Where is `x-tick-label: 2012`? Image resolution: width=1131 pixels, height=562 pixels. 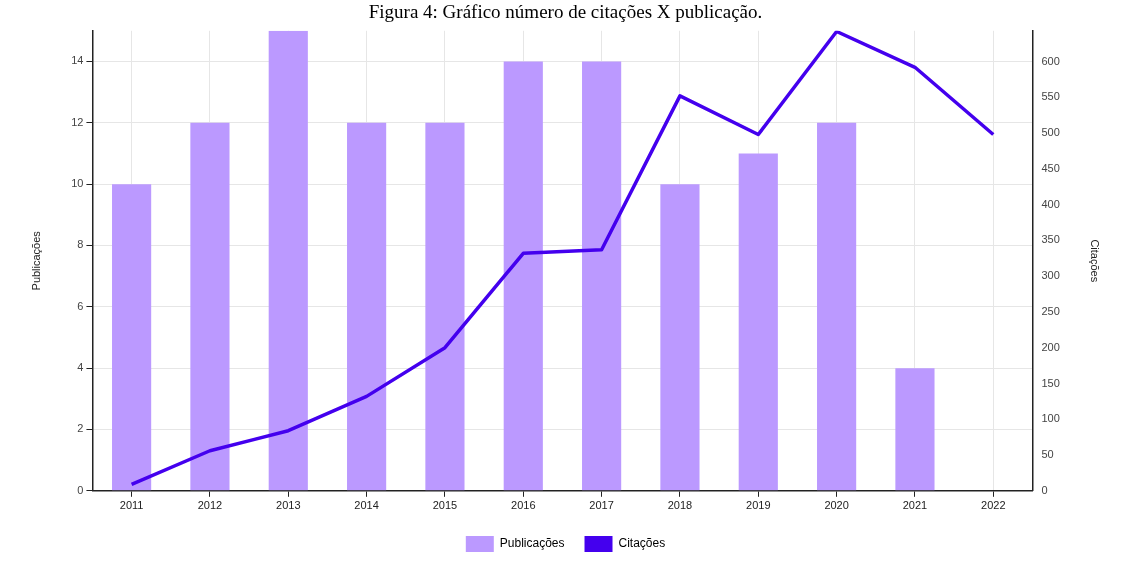 x-tick-label: 2012 is located at coordinates (210, 505).